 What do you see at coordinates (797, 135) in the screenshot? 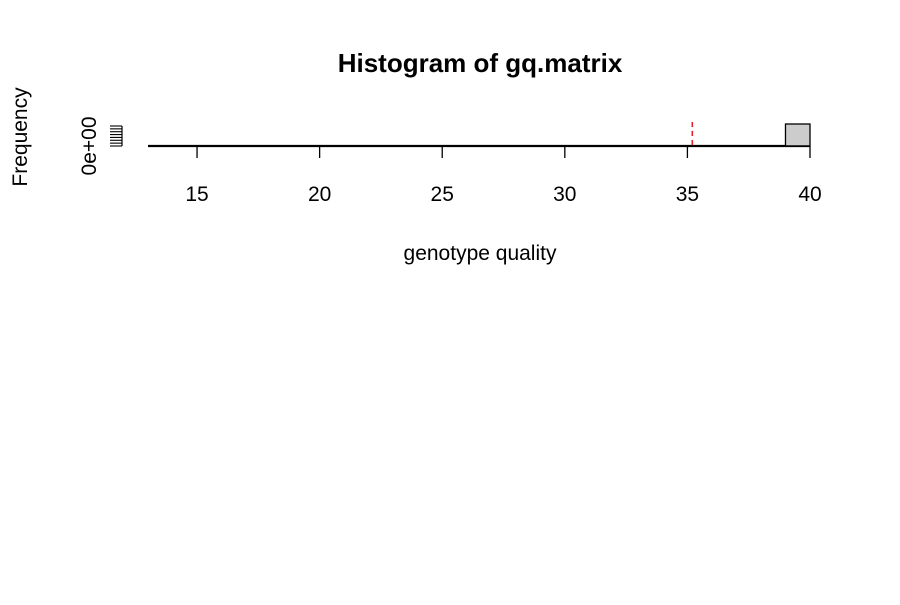
I see `histogram-bar` at bounding box center [797, 135].